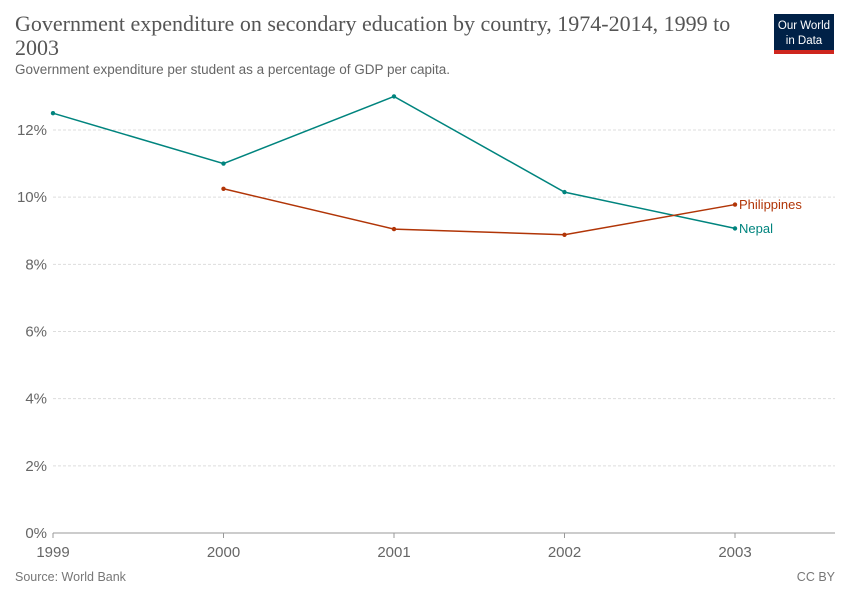 Image resolution: width=850 pixels, height=600 pixels. Describe the element at coordinates (36, 466) in the screenshot. I see `y-tick-label: 2%` at that location.